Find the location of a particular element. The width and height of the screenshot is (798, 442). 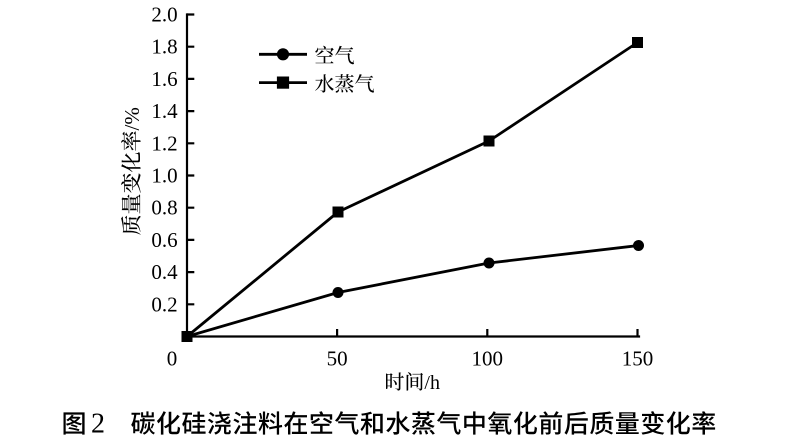

svg-text: 1.4 is located at coordinates (164, 111).